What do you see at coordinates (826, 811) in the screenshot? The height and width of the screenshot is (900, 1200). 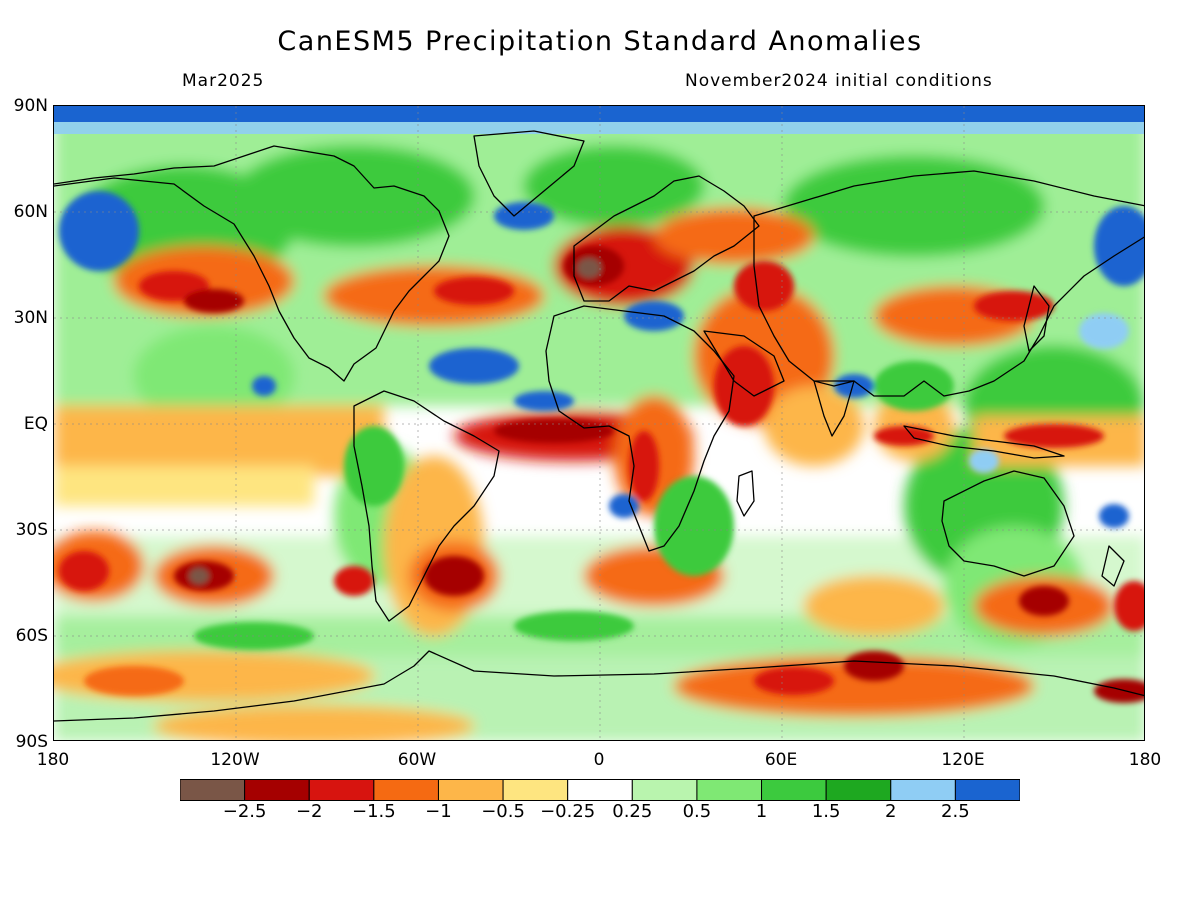 I see `colorbar-label: 1.5` at bounding box center [826, 811].